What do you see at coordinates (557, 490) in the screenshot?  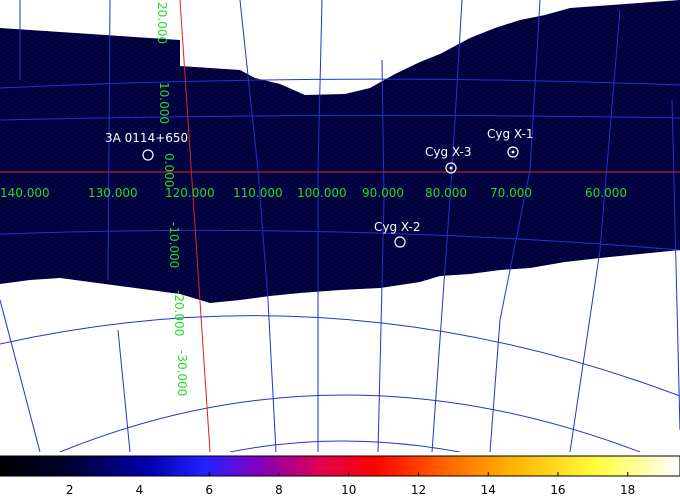 I see `colorbar-tick-label: 16` at bounding box center [557, 490].